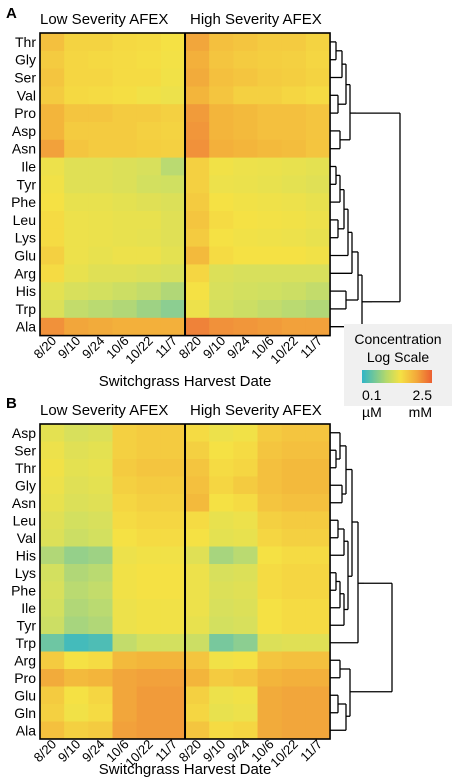 Image resolution: width=459 pixels, height=779 pixels. Describe the element at coordinates (28, 608) in the screenshot. I see `row-label: Ile` at that location.